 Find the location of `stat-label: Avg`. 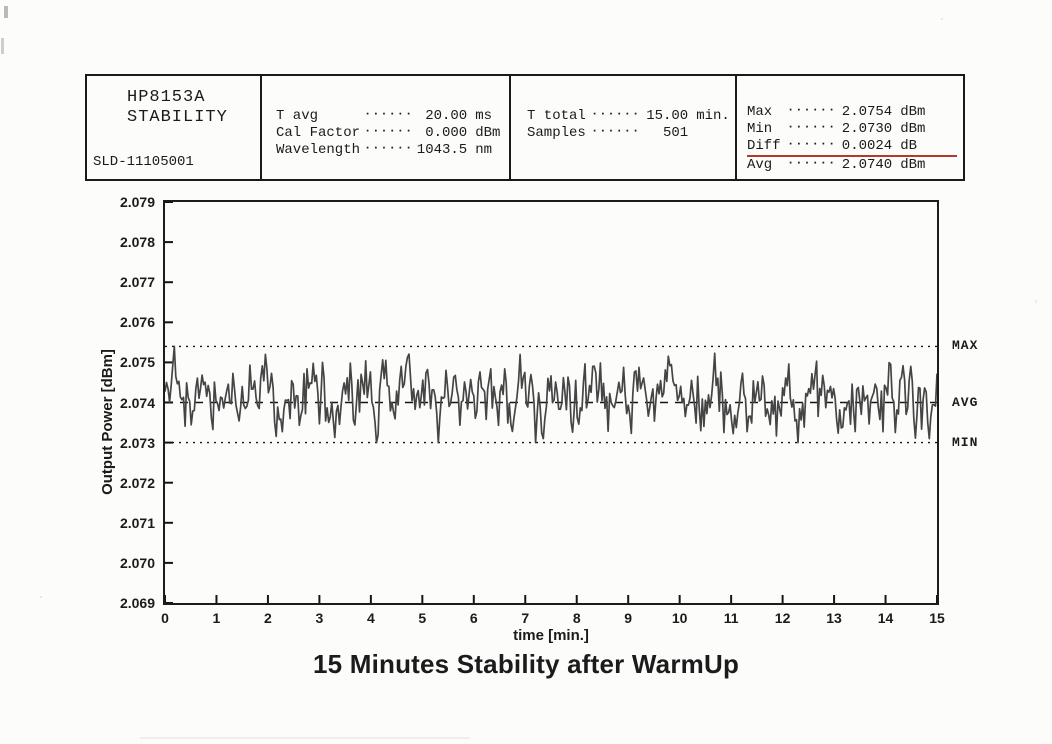

stat-label: Avg is located at coordinates (760, 165).